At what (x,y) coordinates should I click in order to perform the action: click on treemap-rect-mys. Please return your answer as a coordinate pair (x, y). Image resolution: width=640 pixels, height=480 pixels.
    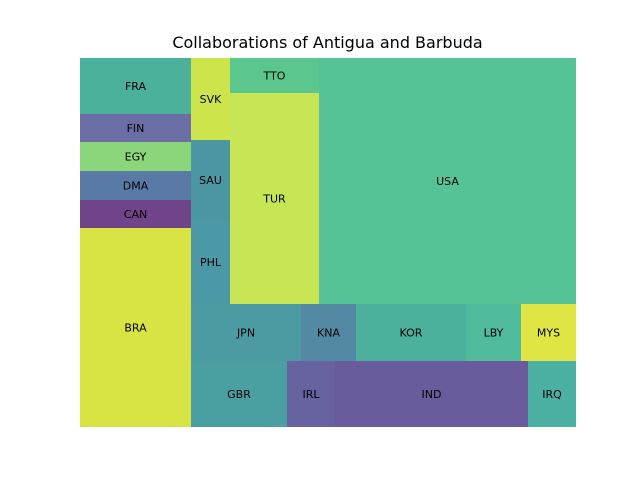
    Looking at the image, I should click on (548, 332).